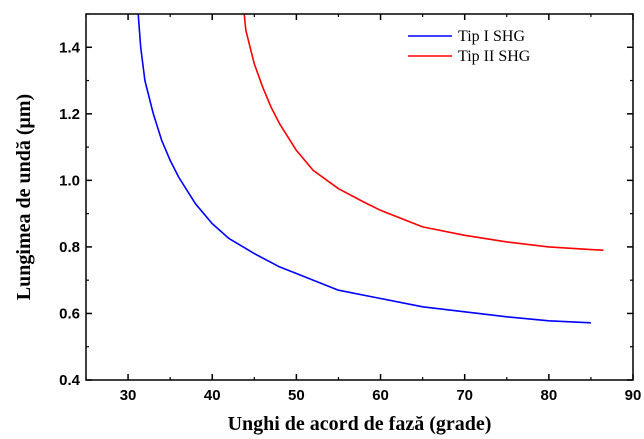 The height and width of the screenshot is (439, 644). I want to click on x-tick-label: 70, so click(464, 395).